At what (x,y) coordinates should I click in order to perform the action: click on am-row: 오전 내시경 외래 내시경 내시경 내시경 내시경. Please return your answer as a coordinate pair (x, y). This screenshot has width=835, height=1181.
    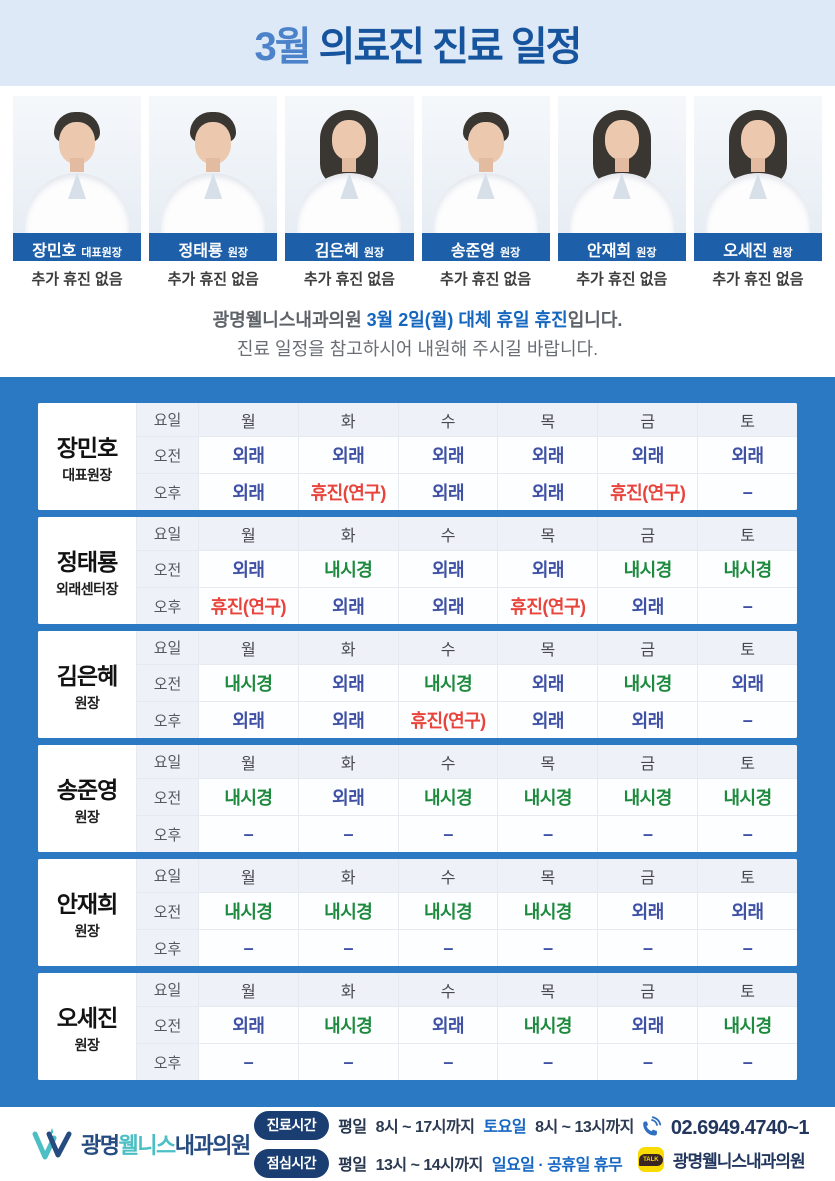
    Looking at the image, I should click on (466, 797).